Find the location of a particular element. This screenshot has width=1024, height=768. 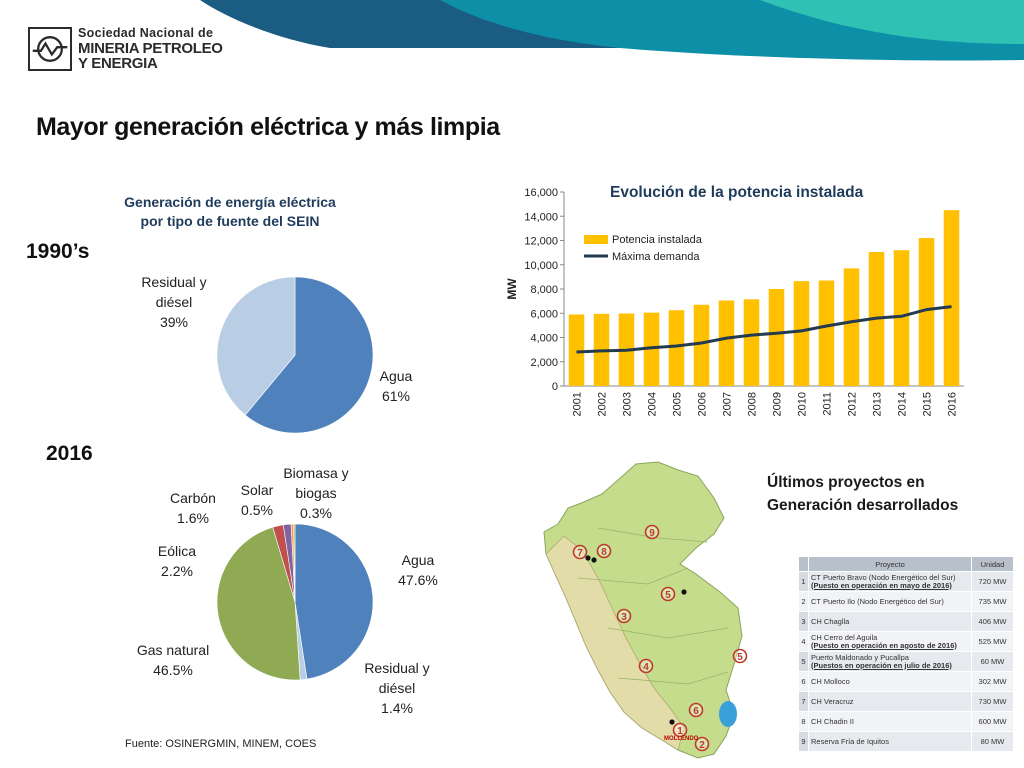

map-marker-label: 2 is located at coordinates (702, 745).